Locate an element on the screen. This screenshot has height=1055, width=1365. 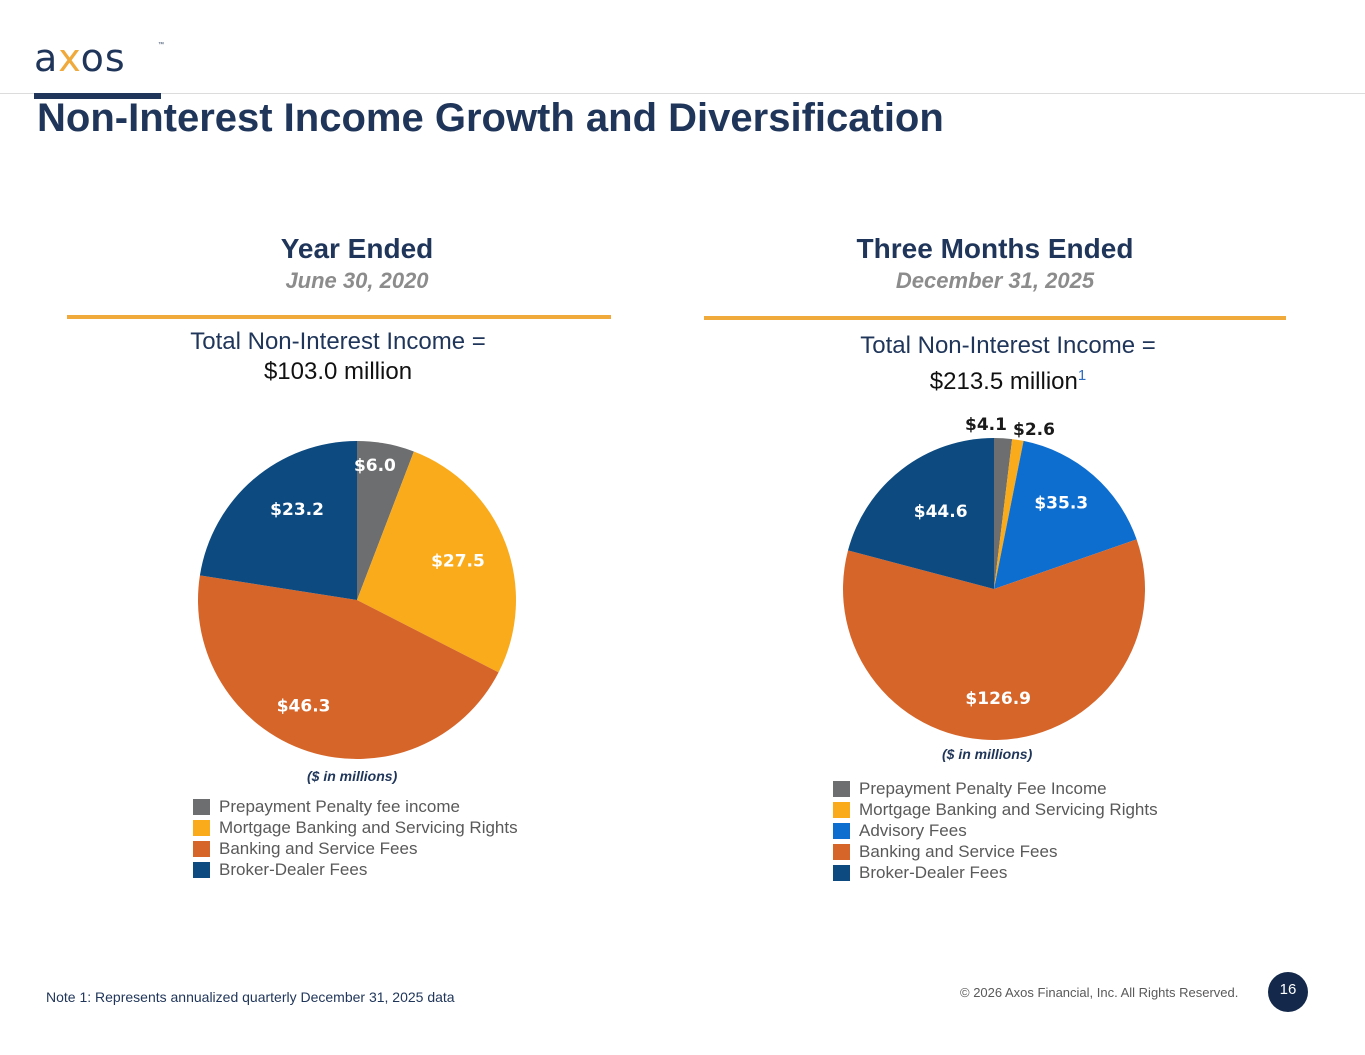
pie-chart-q4-2025: $4.1 $2.6 $35.3 $126.9 $44.6 is located at coordinates (993, 578).